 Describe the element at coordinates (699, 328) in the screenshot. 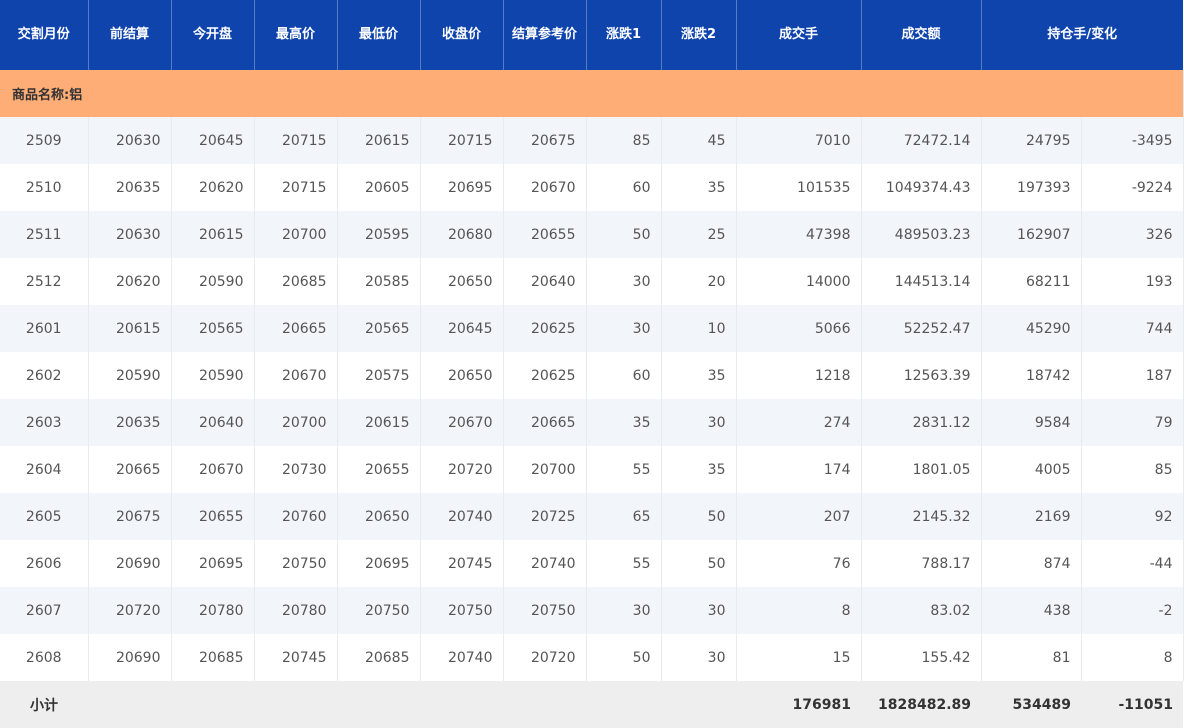

I see `cell-change2: 10` at that location.